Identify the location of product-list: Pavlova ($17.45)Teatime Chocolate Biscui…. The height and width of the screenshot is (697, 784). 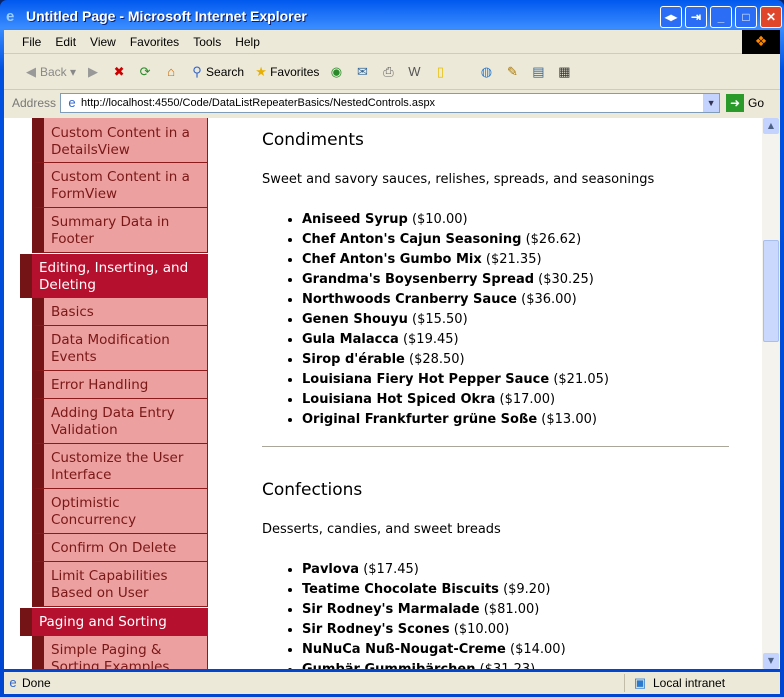
(434, 614).